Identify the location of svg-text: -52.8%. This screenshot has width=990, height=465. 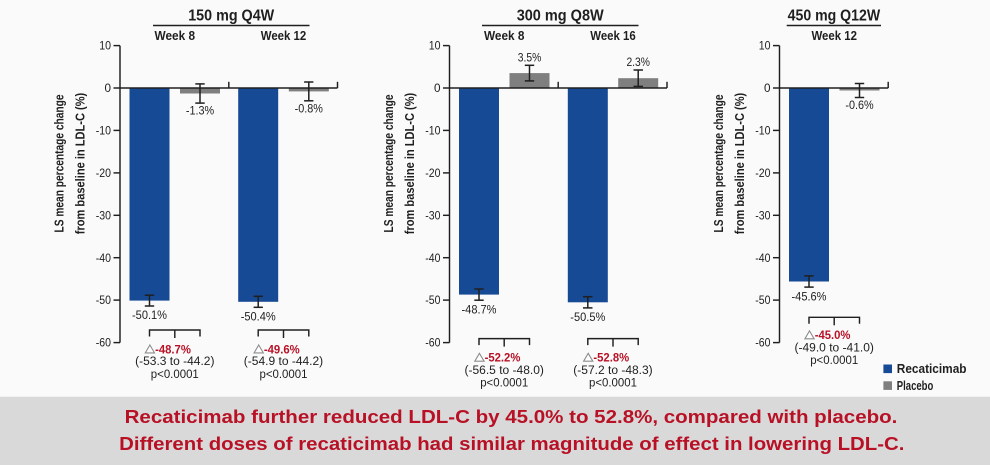
(611, 358).